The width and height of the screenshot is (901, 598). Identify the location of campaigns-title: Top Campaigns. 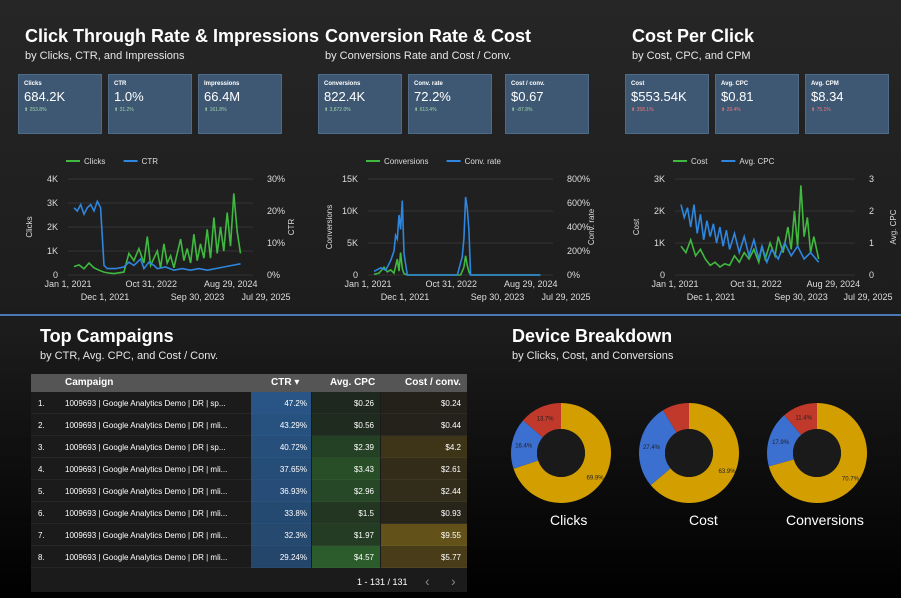
(107, 336).